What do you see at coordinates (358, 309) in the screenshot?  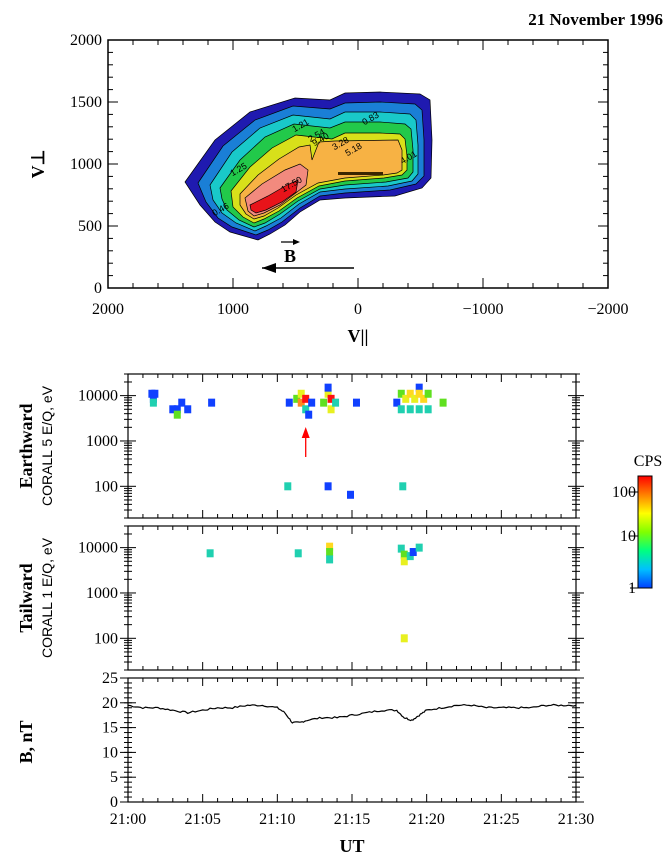 I see `contour-xtick-label: 0` at bounding box center [358, 309].